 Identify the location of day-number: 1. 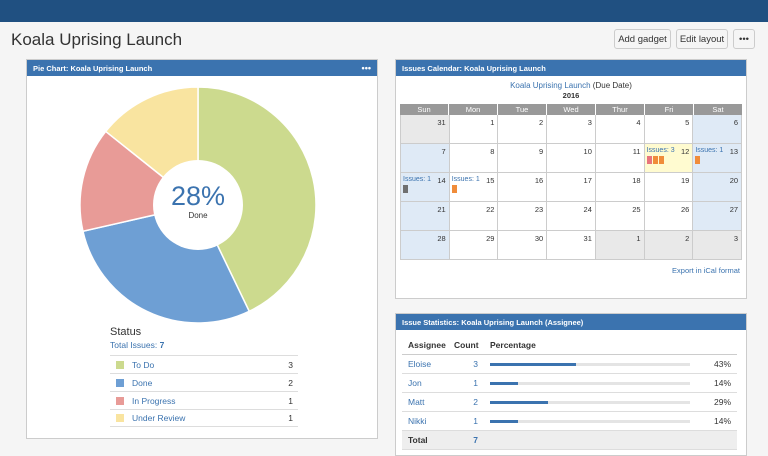
(492, 122).